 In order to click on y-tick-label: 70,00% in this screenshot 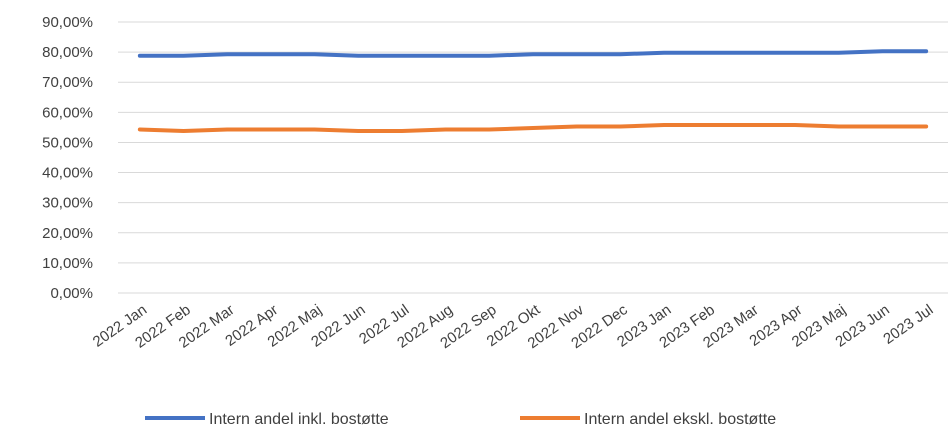, I will do `click(67, 82)`.